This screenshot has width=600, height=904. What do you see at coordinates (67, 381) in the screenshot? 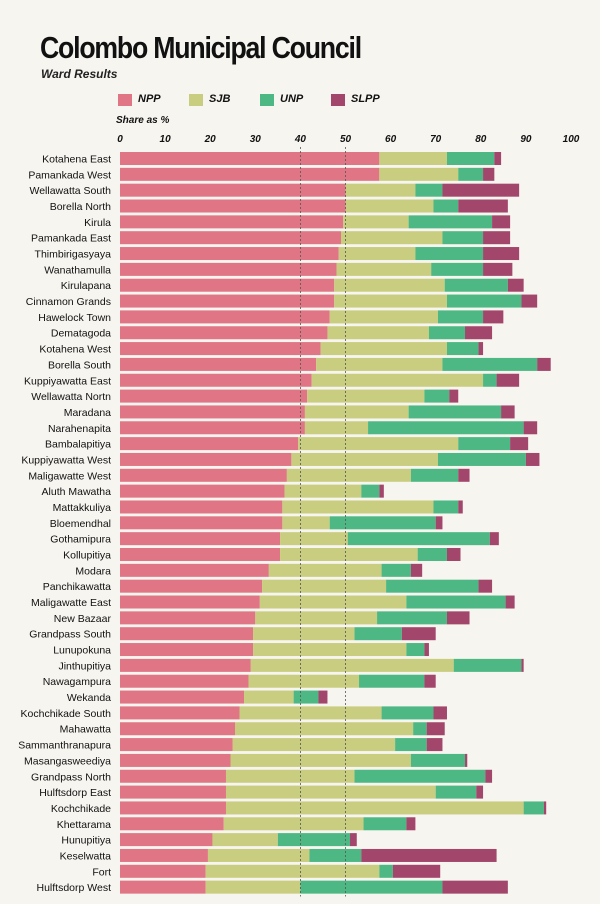
I see `category-label: Kuppiyawatta East` at bounding box center [67, 381].